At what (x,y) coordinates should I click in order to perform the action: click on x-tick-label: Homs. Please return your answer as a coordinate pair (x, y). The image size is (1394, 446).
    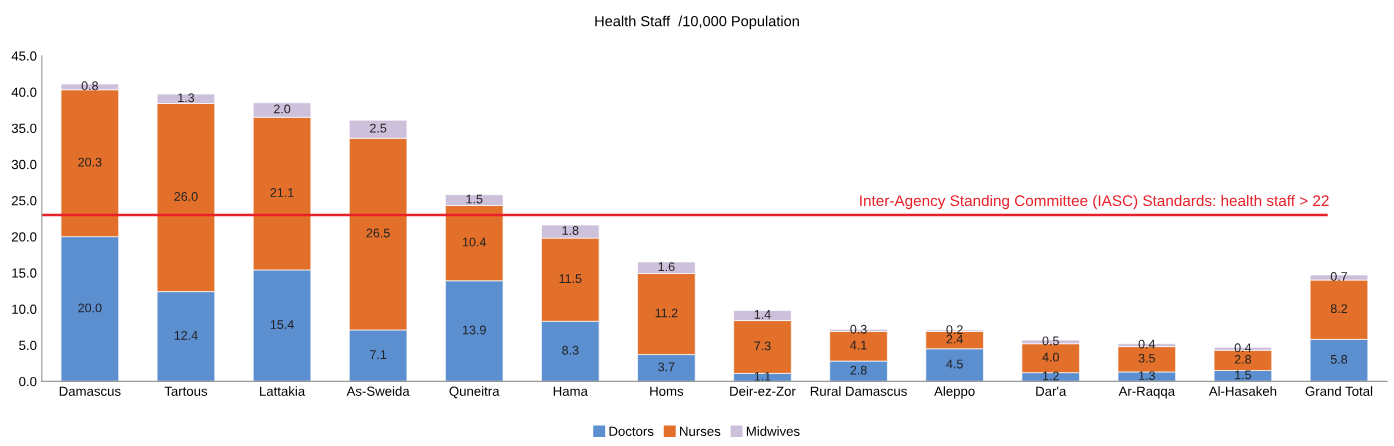
    Looking at the image, I should click on (667, 391).